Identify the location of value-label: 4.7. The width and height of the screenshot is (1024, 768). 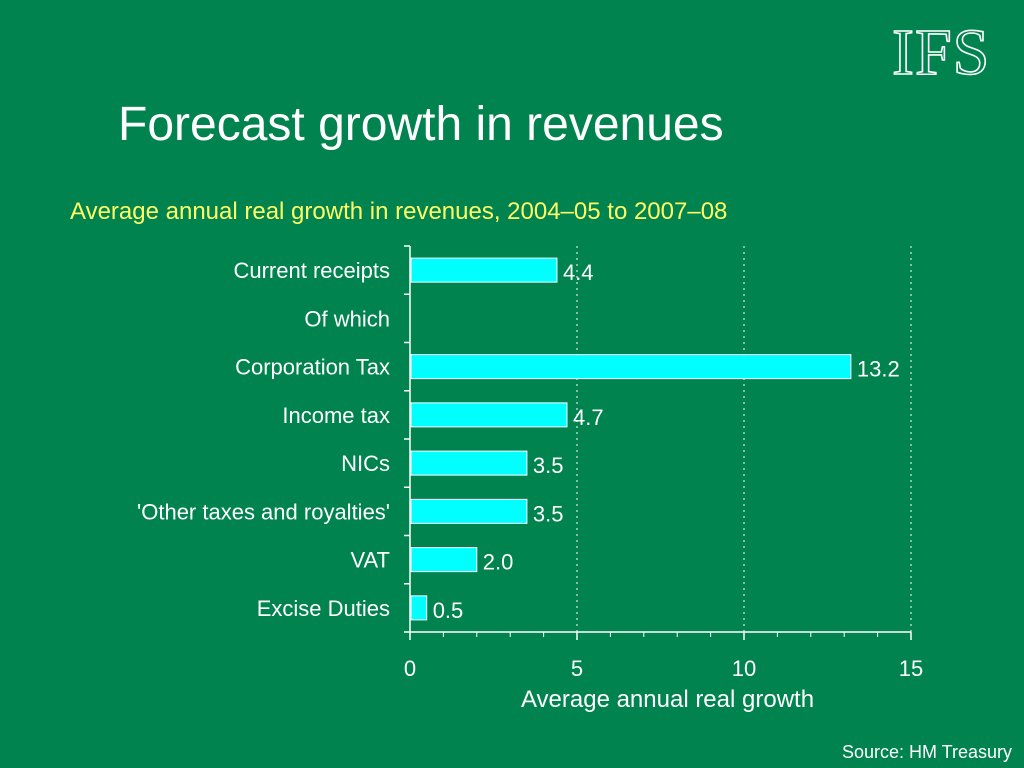
(588, 417).